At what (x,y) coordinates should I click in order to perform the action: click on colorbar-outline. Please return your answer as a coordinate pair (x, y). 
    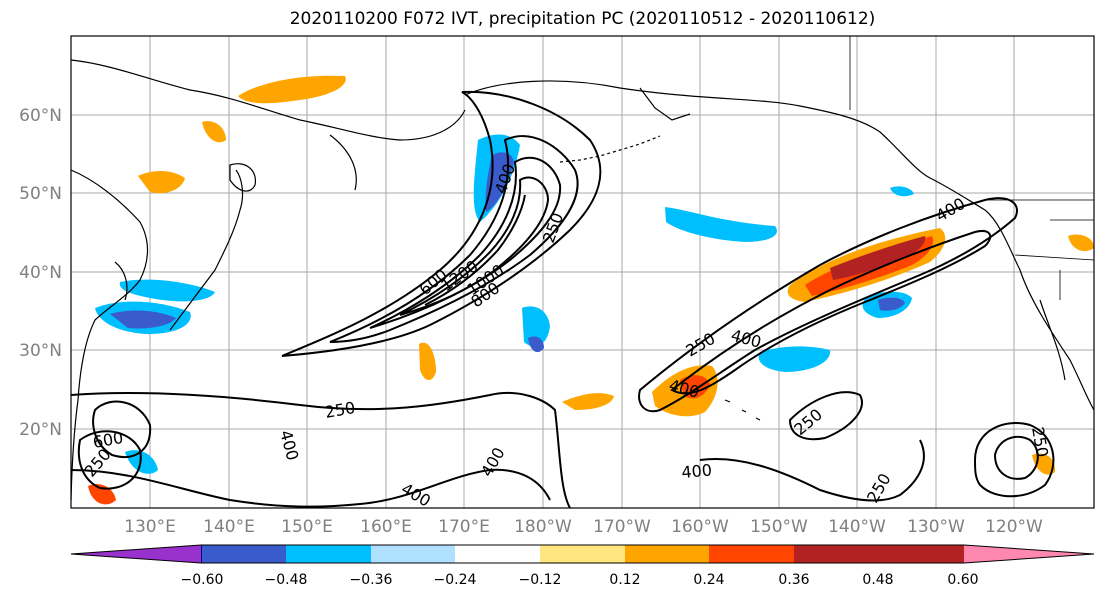
    Looking at the image, I should click on (582, 554).